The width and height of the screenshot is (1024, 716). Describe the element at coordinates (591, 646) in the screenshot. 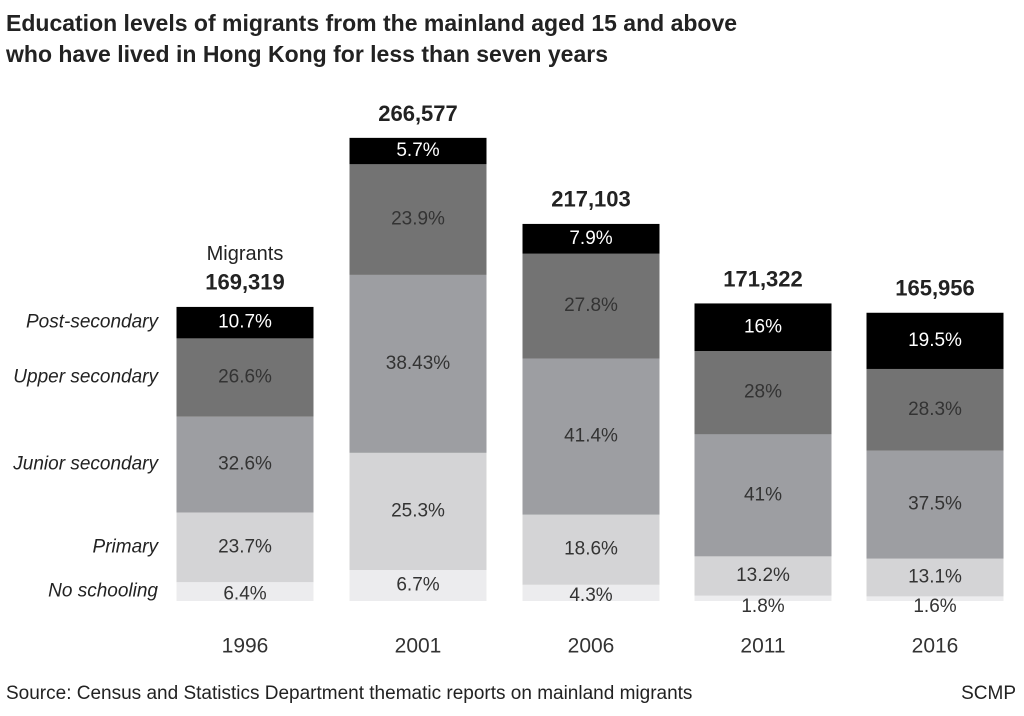

I see `x-tick-label: 2006` at that location.